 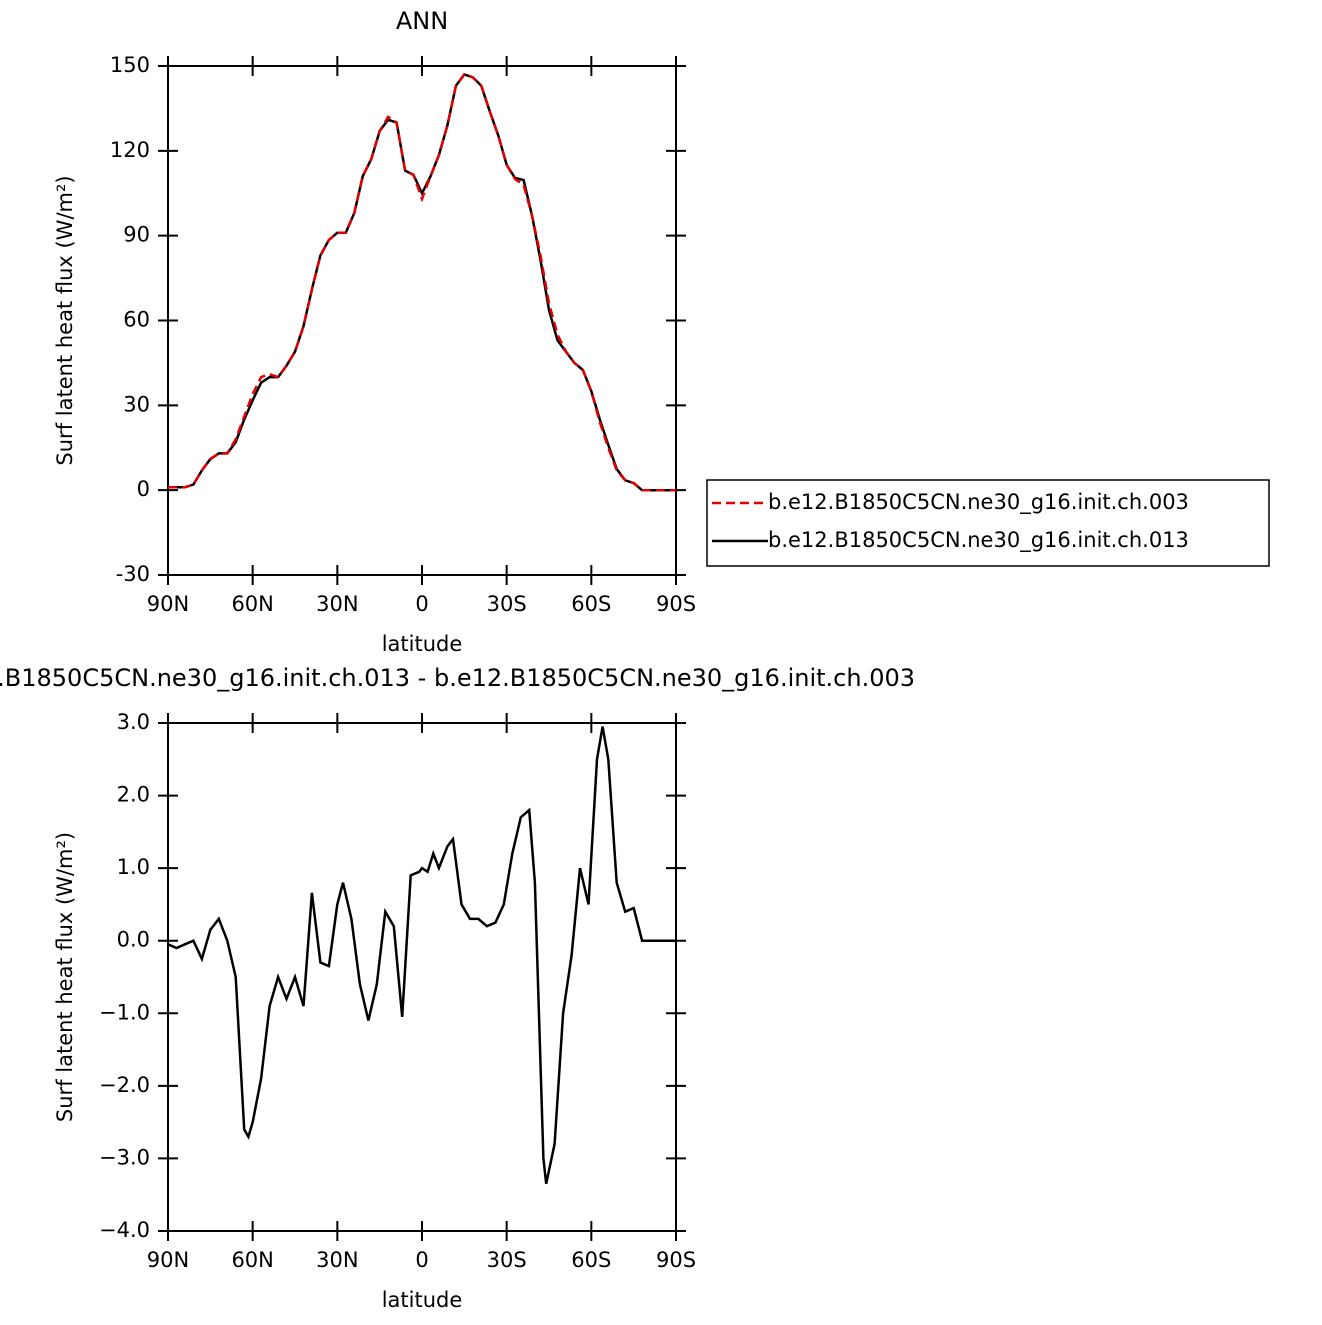 I want to click on legend-label: b.e12.B1850C5CN.ne30_g16.init.ch.013, so click(x=978, y=540).